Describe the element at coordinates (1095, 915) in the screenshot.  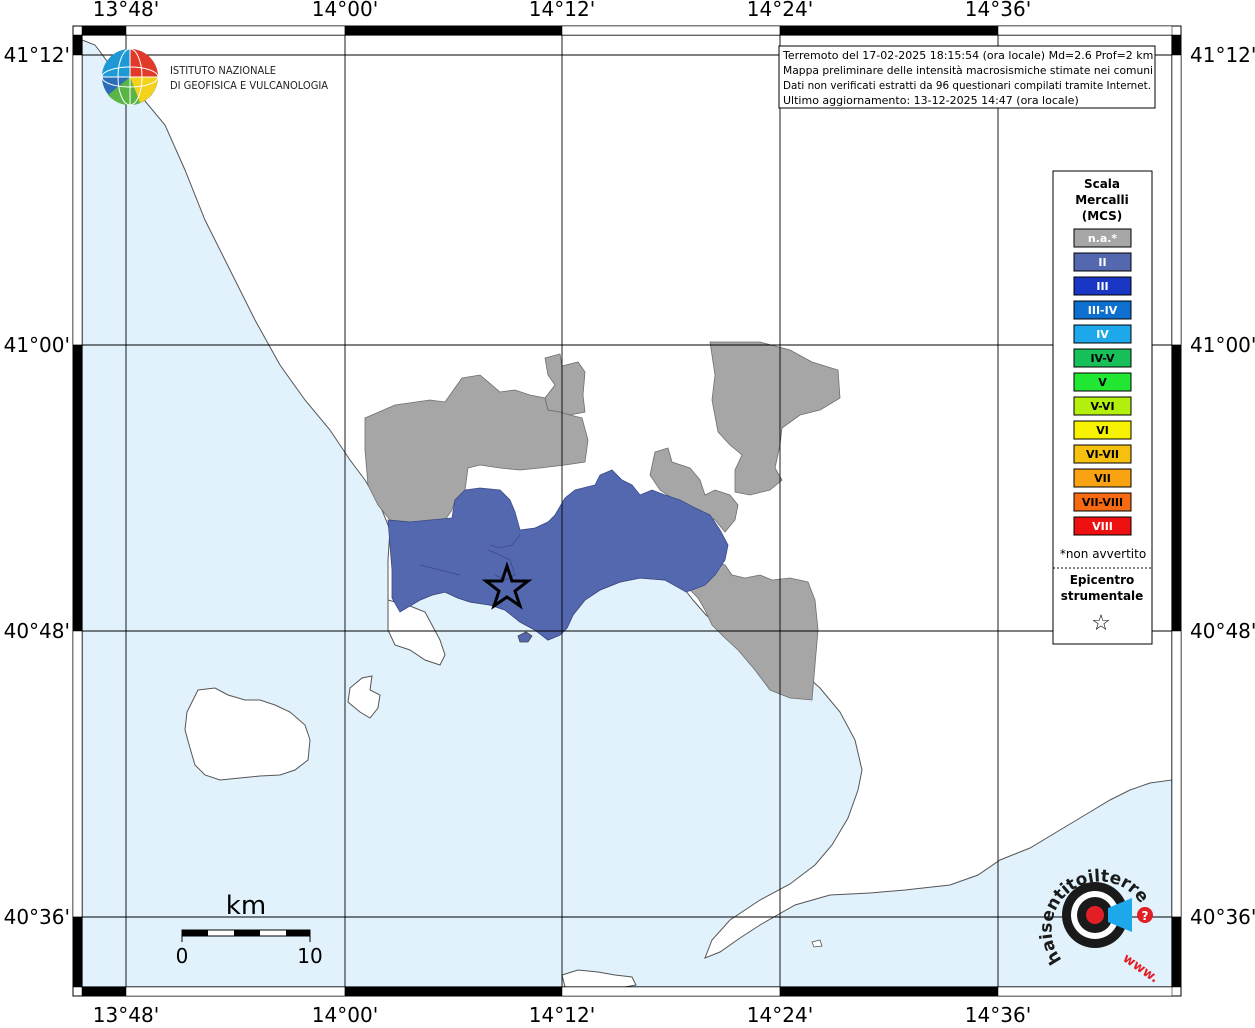
I see `target-icon` at that location.